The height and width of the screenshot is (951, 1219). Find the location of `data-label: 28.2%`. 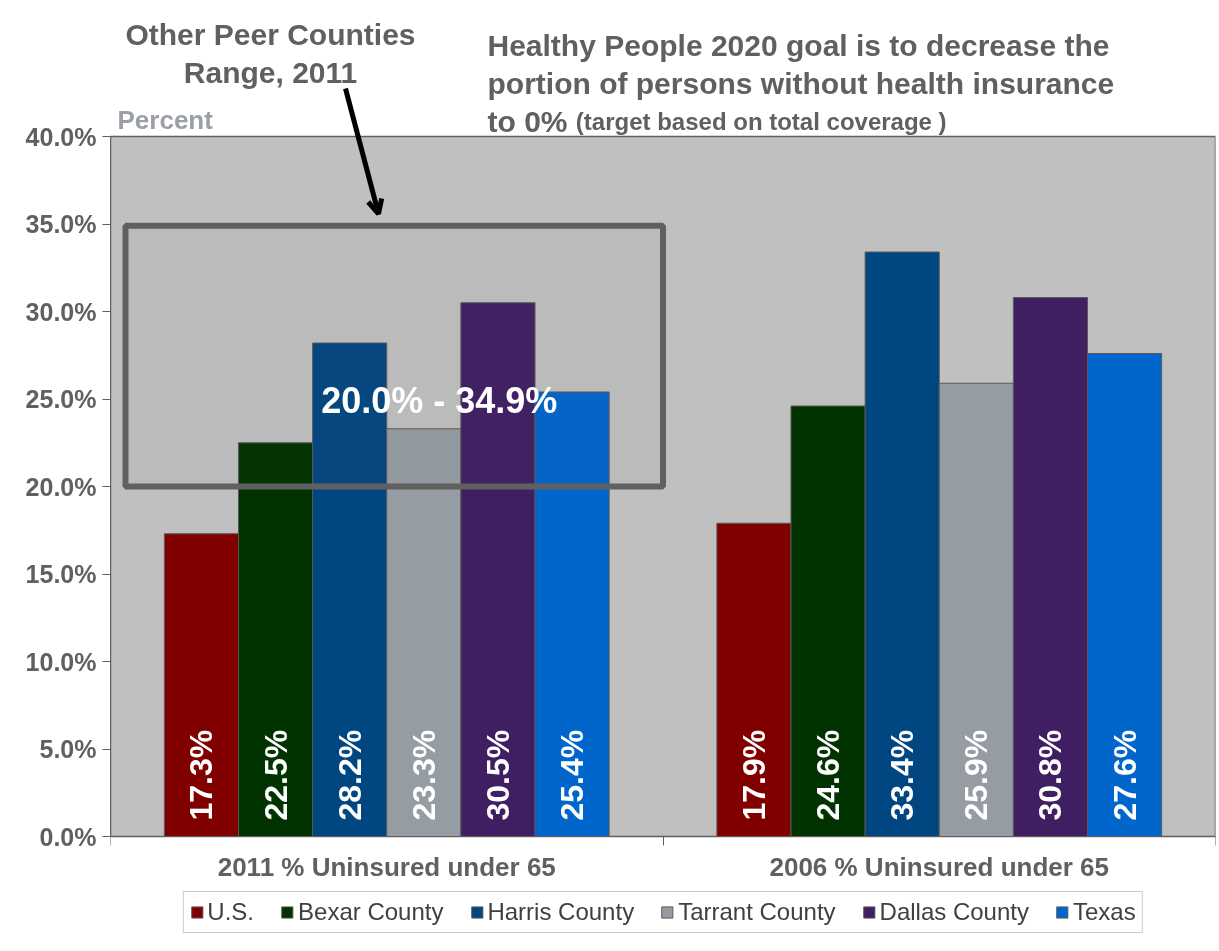

data-label: 28.2% is located at coordinates (349, 775).